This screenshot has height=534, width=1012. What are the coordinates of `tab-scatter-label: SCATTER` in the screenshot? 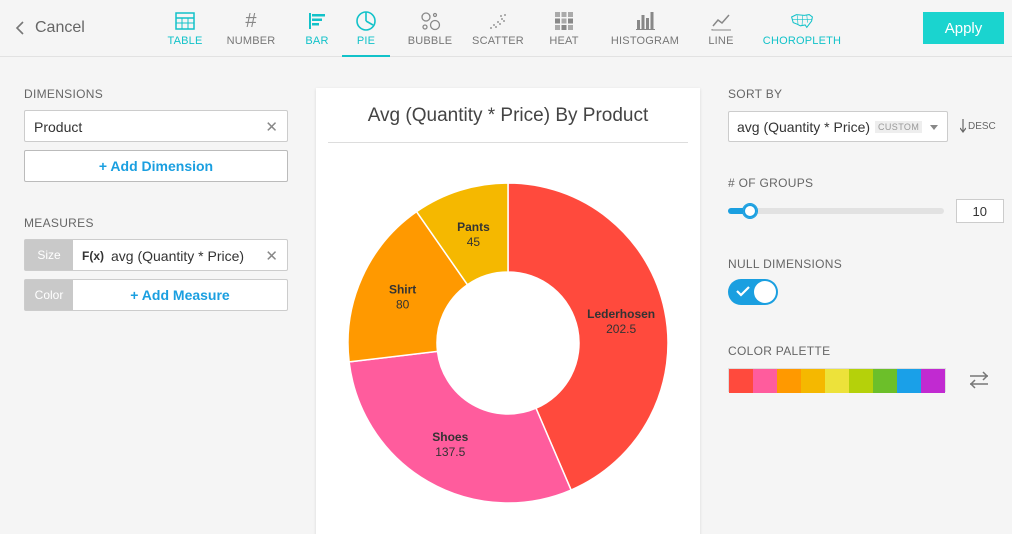 It's located at (498, 41).